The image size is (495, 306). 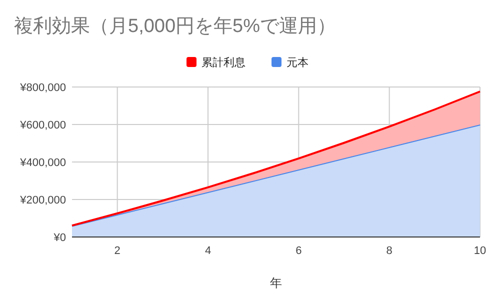 I want to click on x-tick-label: 4, so click(x=208, y=251).